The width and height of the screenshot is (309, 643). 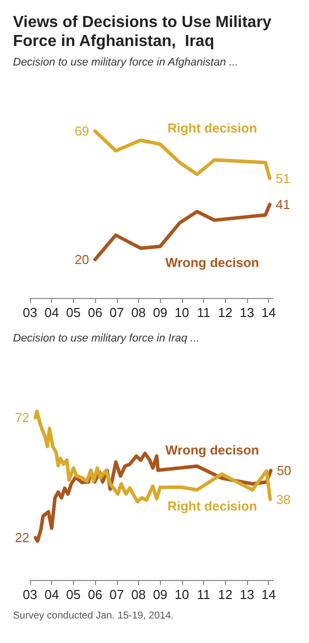 What do you see at coordinates (22, 418) in the screenshot?
I see `data-label: 72` at bounding box center [22, 418].